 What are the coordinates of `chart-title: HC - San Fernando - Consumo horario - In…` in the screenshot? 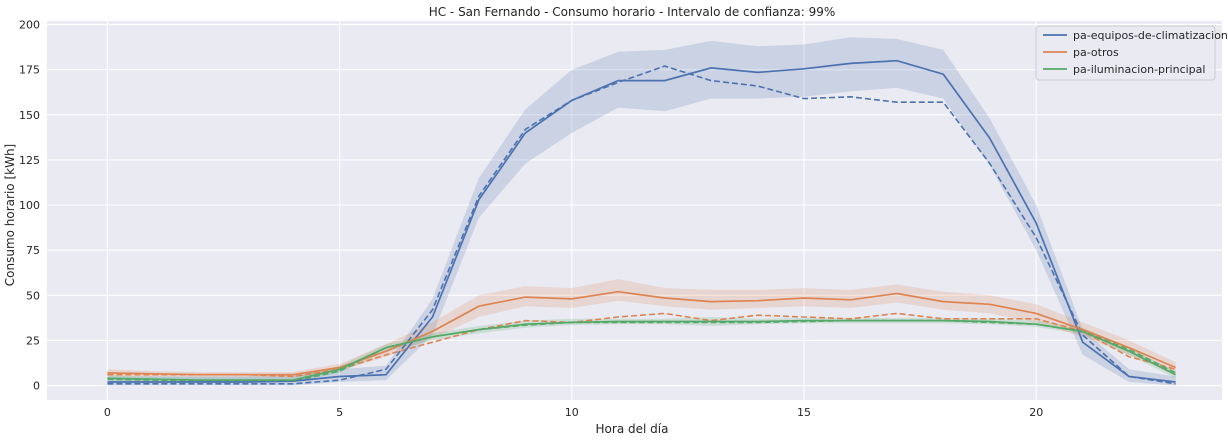 It's located at (632, 12).